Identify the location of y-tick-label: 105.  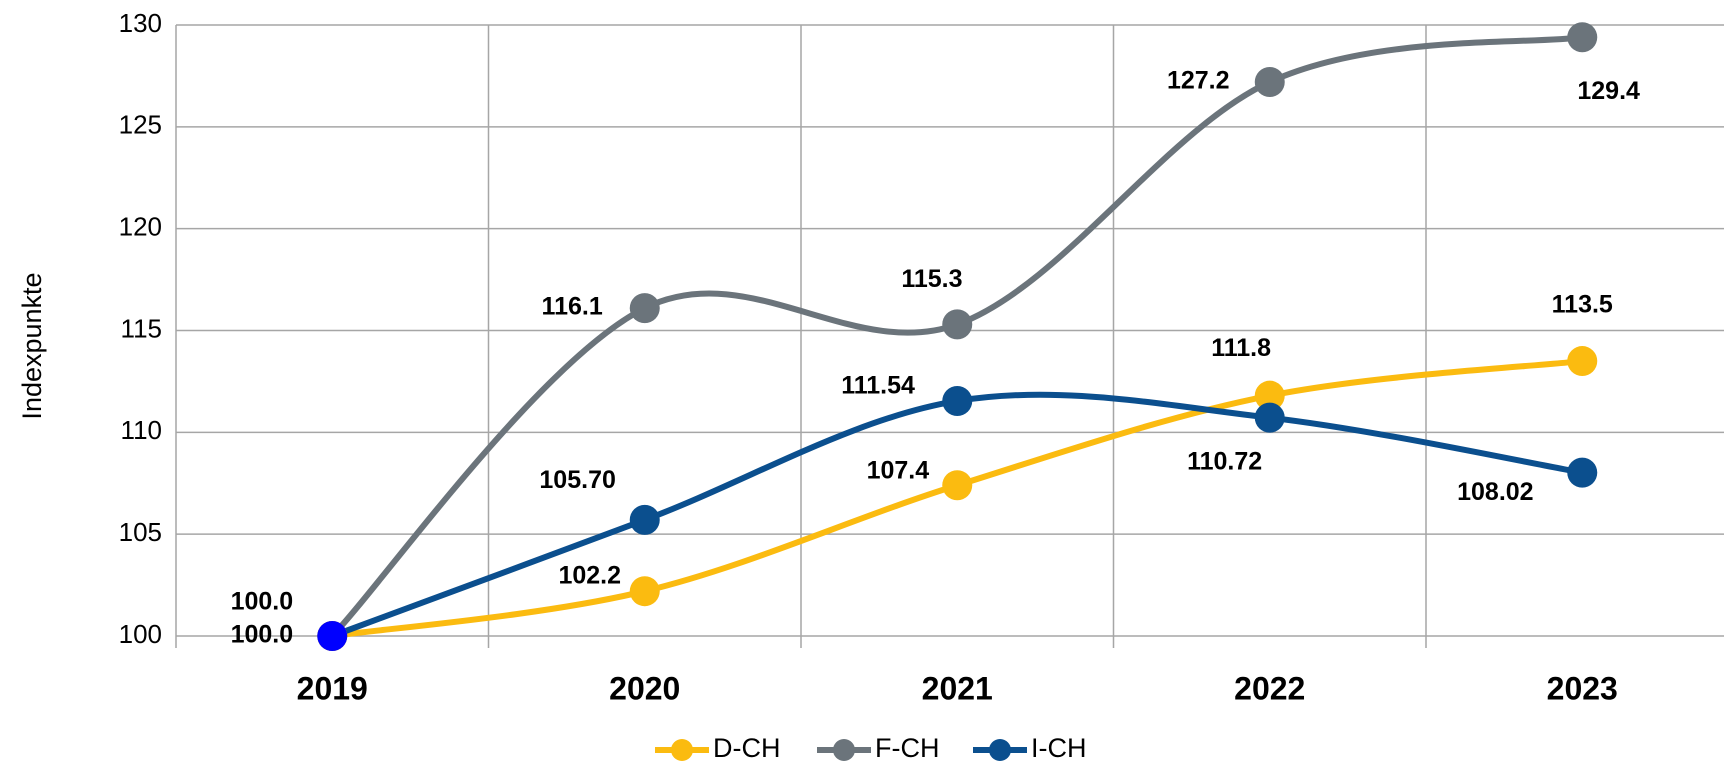
(140, 532).